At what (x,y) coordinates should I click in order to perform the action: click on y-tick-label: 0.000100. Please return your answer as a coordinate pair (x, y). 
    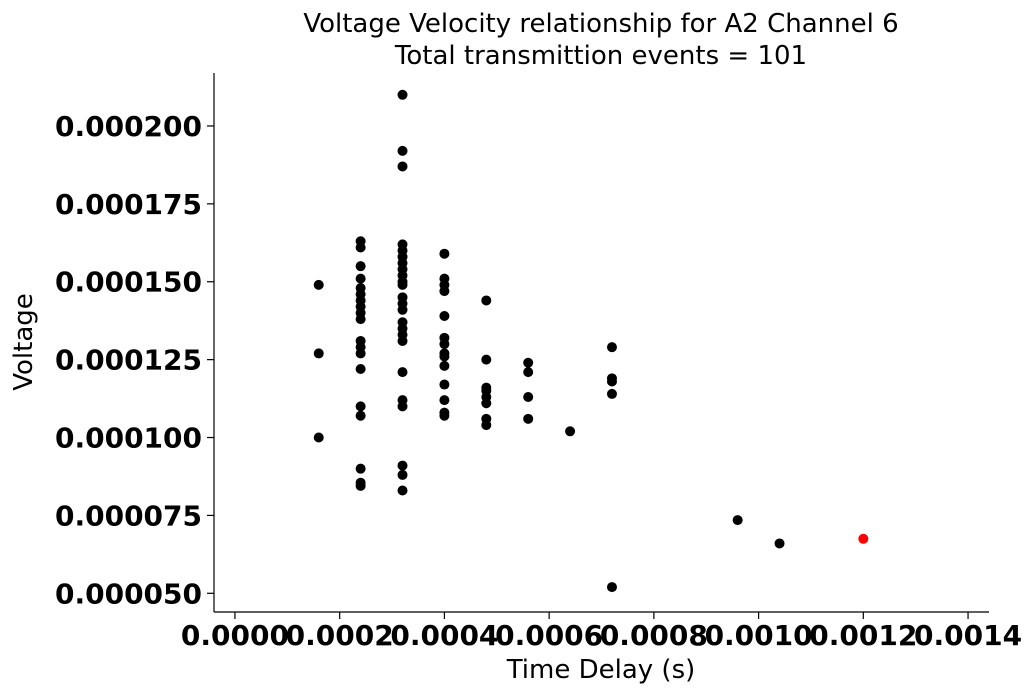
    Looking at the image, I should click on (128, 438).